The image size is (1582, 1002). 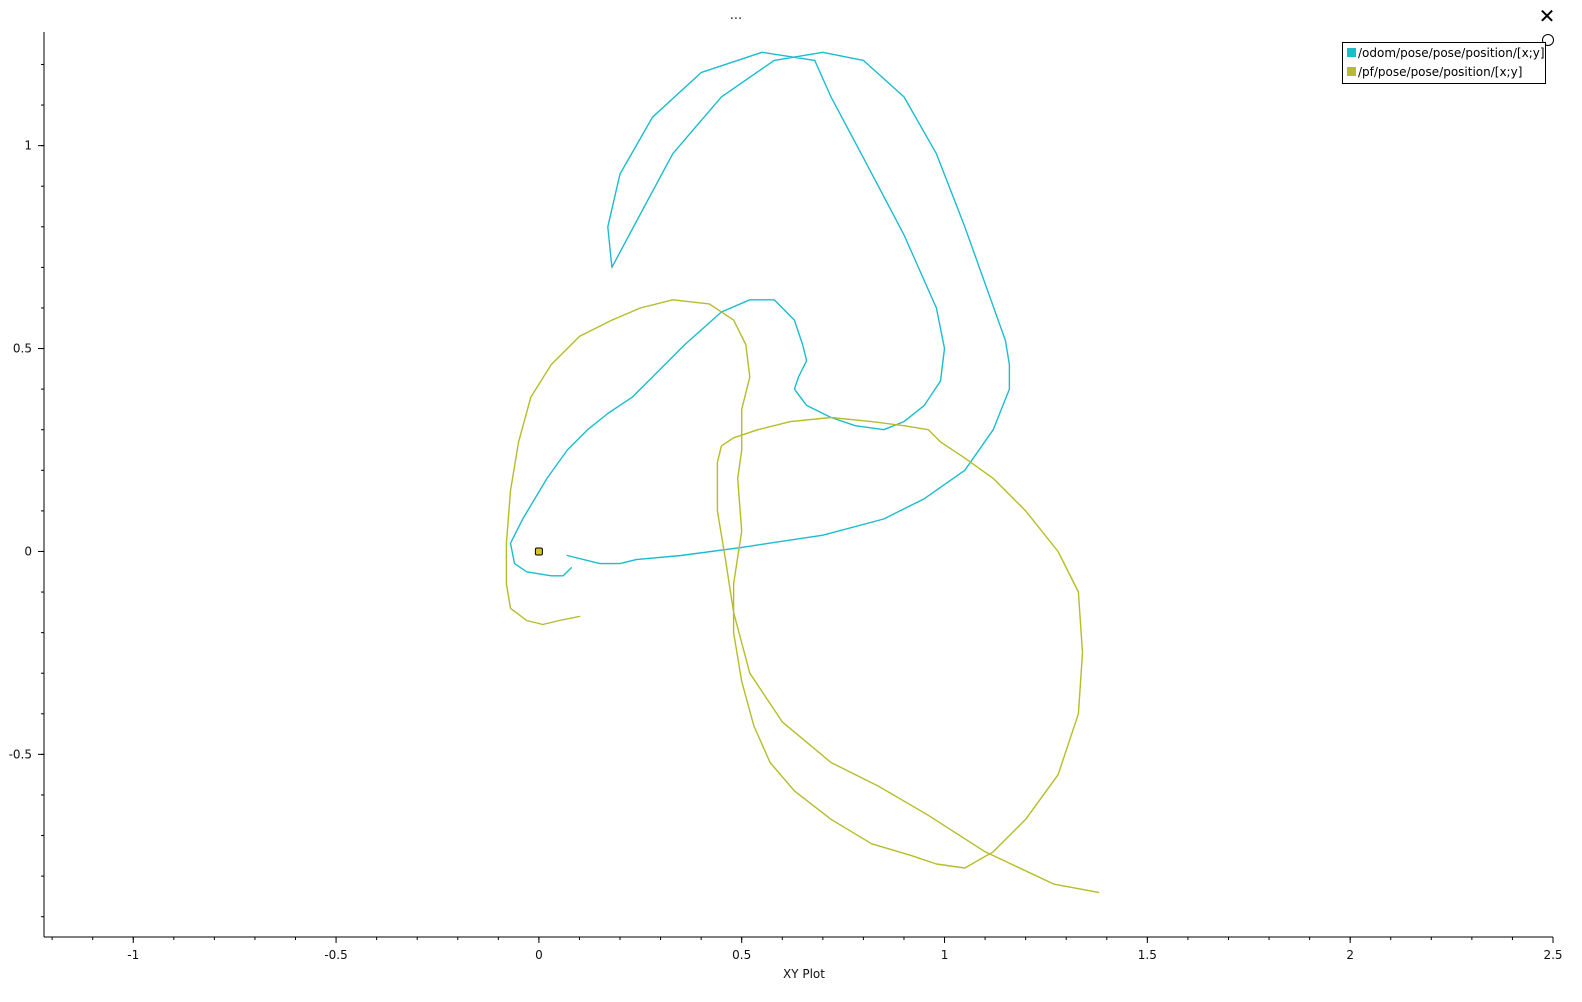 What do you see at coordinates (539, 955) in the screenshot?
I see `x-tick-label: 0` at bounding box center [539, 955].